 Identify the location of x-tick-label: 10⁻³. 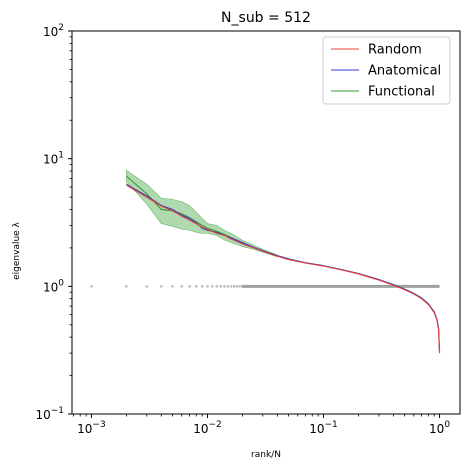
(91, 428).